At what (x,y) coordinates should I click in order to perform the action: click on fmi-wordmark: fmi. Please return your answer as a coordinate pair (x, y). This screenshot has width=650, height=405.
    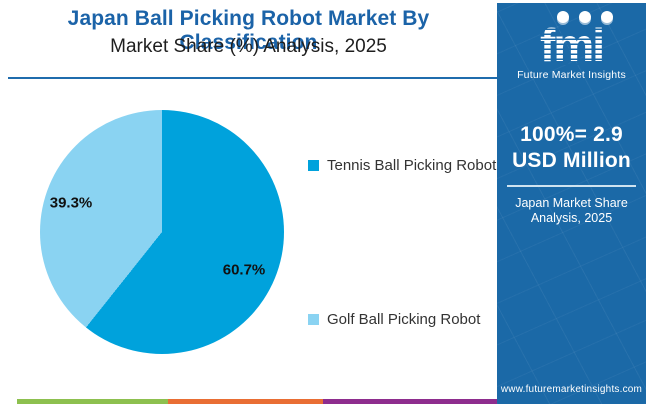
    Looking at the image, I should click on (572, 45).